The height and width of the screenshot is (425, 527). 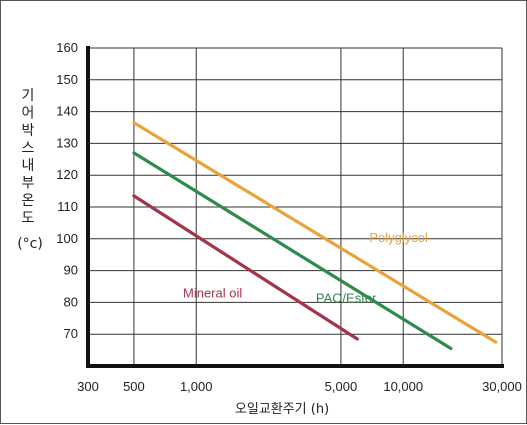 What do you see at coordinates (196, 386) in the screenshot?
I see `x-tick-label: 1,000` at bounding box center [196, 386].